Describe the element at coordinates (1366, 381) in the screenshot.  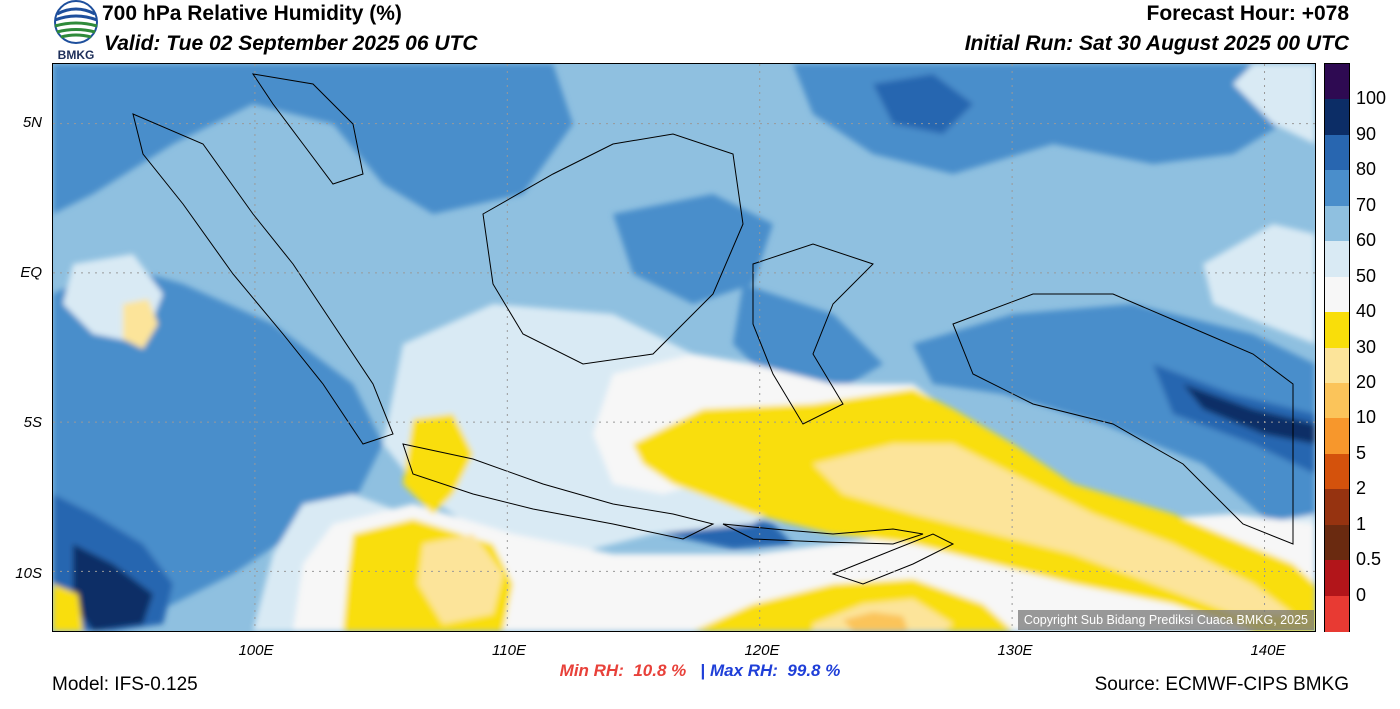
I see `colorbar-label: 20` at that location.